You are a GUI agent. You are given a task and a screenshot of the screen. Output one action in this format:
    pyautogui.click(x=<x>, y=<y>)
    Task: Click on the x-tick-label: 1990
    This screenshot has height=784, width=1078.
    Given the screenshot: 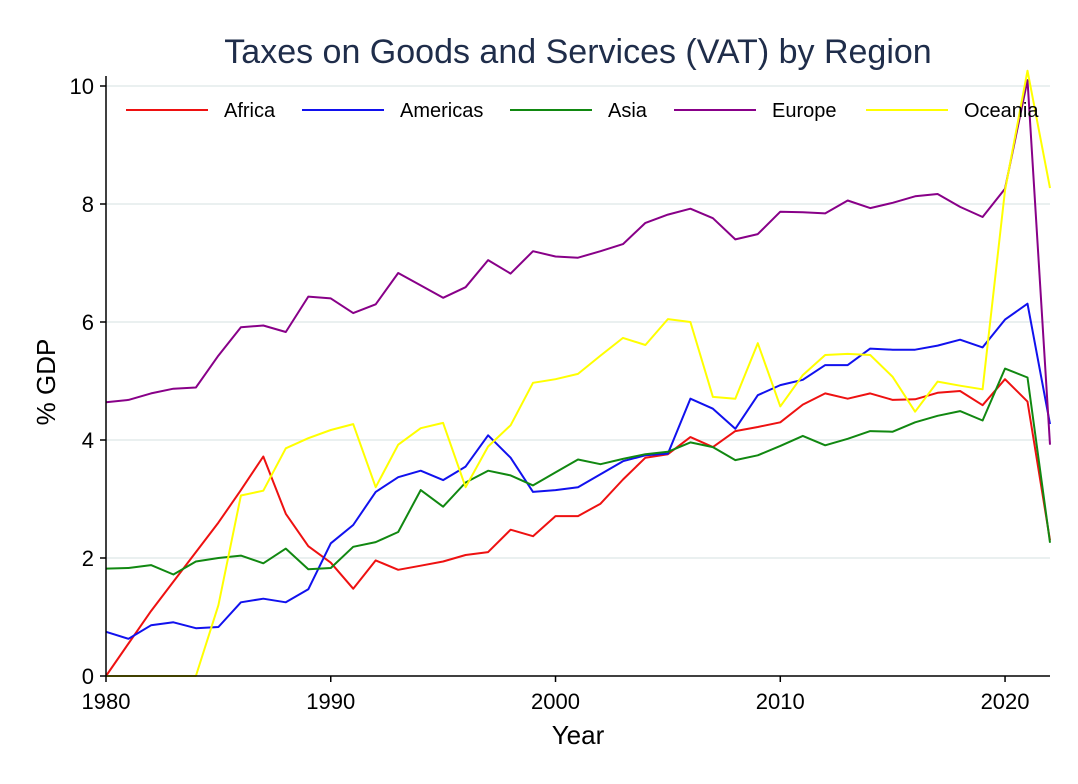 What is the action you would take?
    pyautogui.click(x=330, y=701)
    